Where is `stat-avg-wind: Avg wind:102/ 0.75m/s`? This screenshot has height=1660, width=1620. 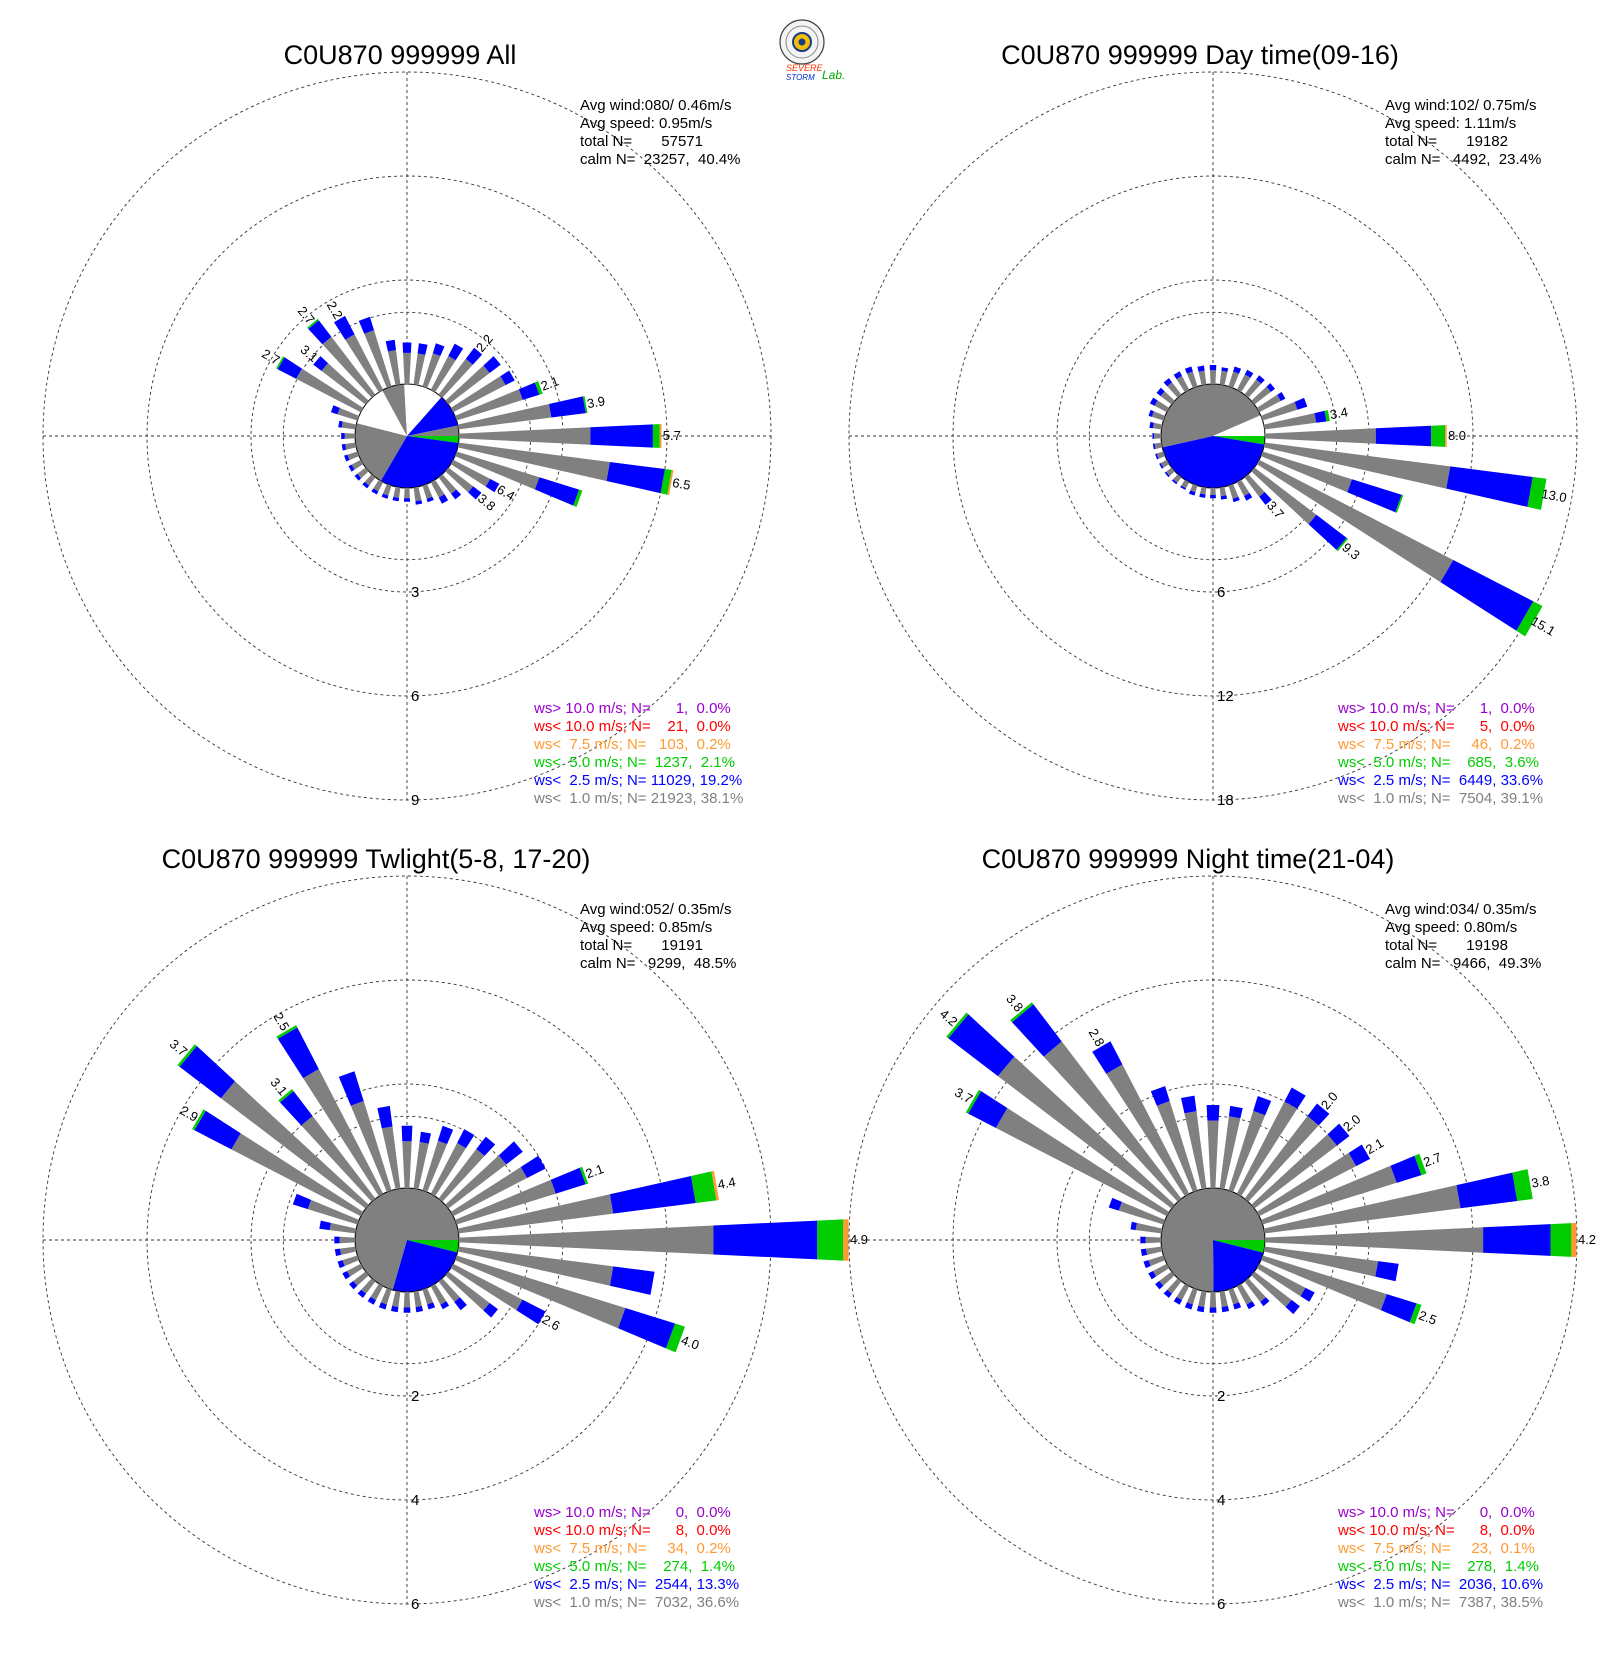 stat-avg-wind: Avg wind:102/ 0.75m/s is located at coordinates (1460, 105).